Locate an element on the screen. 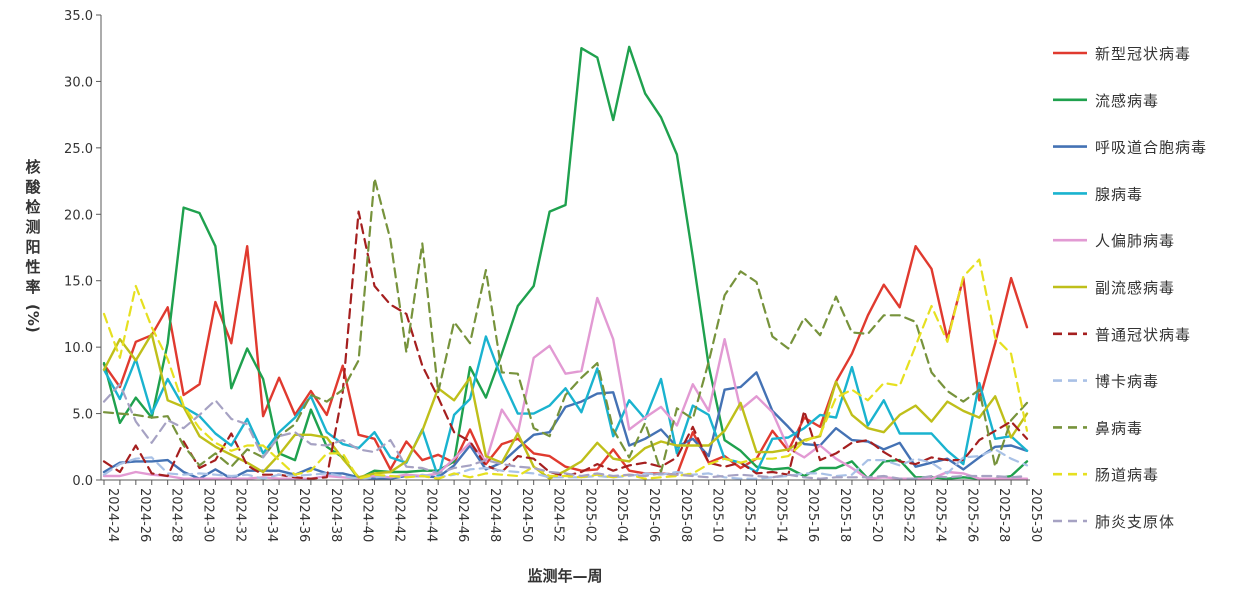  x-tick-label: 2025-02 is located at coordinates (589, 515).